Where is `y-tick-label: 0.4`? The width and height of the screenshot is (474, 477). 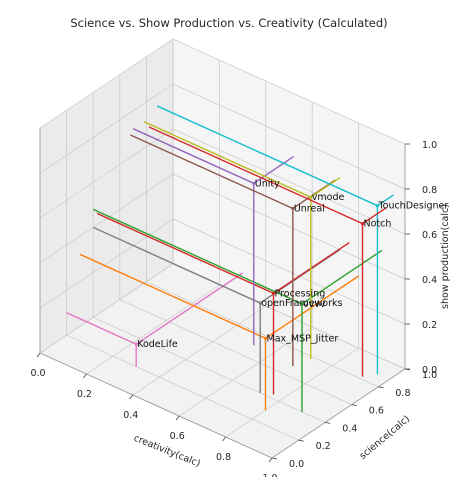 y-tick-label: 0.4 is located at coordinates (349, 428).